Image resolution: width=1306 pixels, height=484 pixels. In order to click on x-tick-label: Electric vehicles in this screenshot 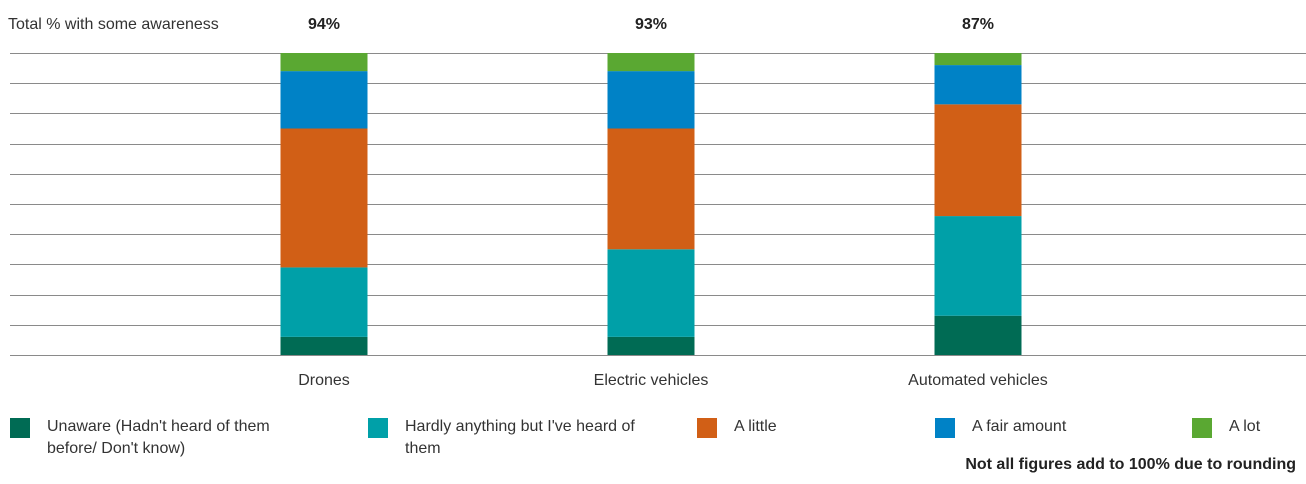, I will do `click(651, 380)`.